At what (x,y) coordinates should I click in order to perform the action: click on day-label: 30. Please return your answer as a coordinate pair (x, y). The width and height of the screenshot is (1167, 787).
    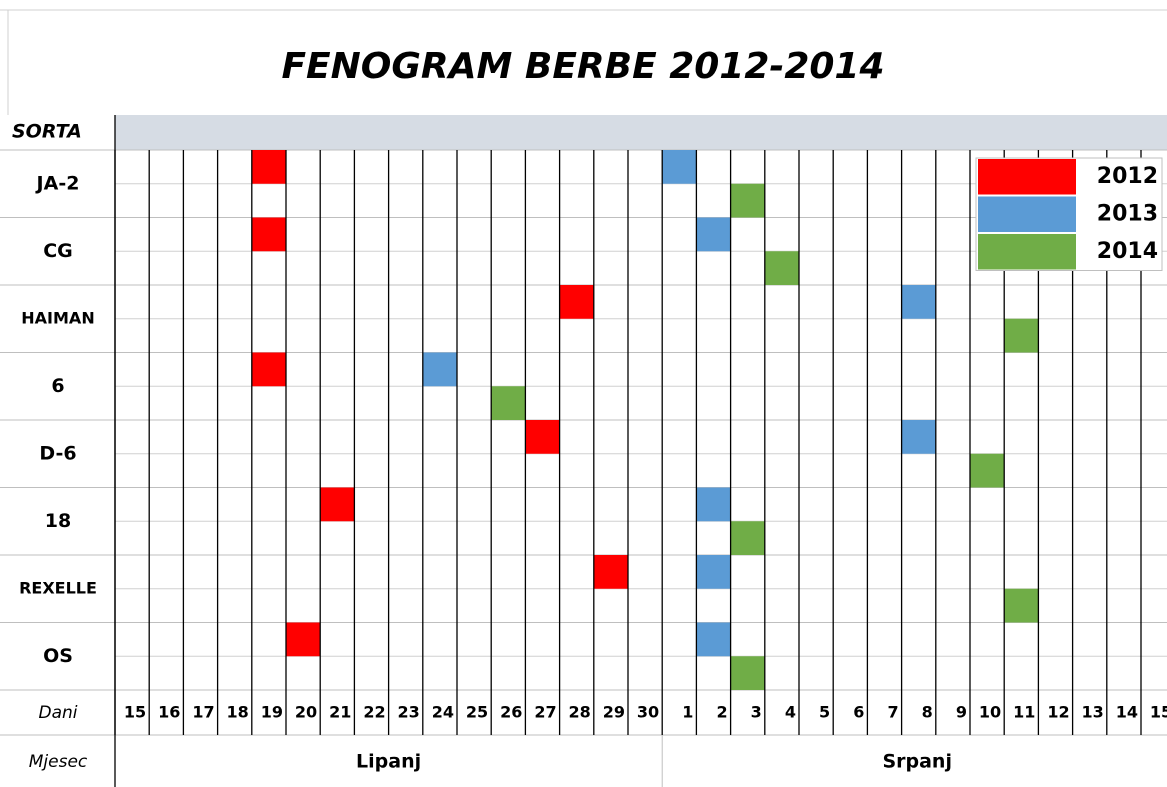
    Looking at the image, I should click on (648, 712).